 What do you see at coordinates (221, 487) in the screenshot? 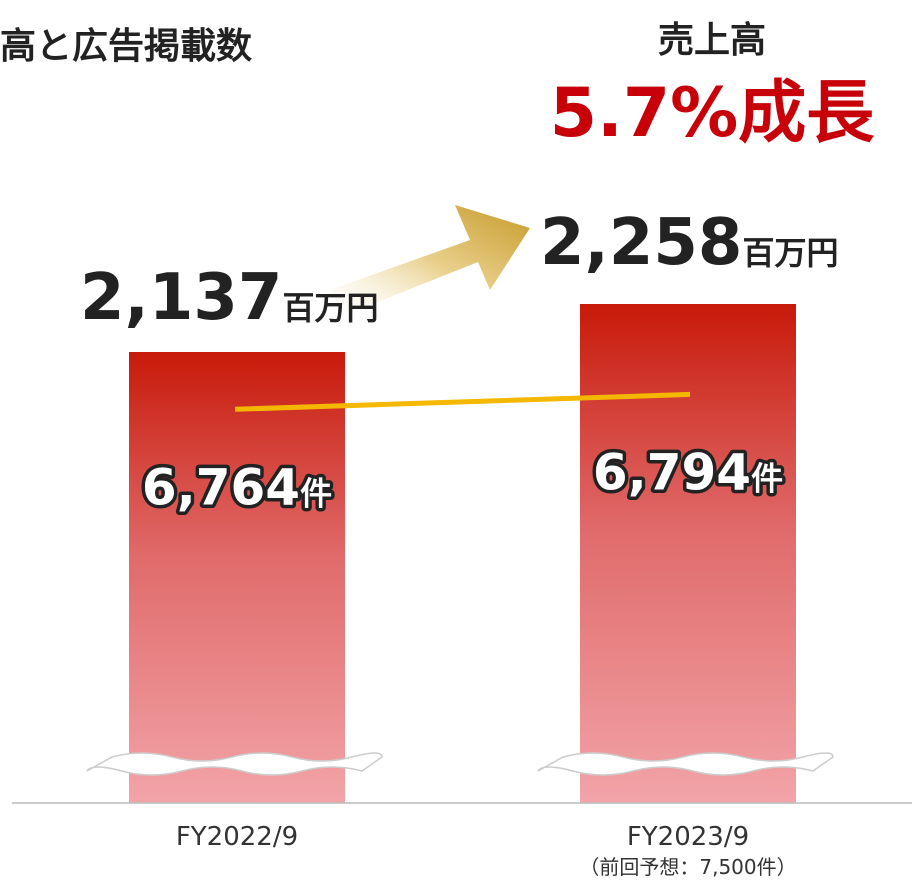
I see `value-label: 6,764` at bounding box center [221, 487].